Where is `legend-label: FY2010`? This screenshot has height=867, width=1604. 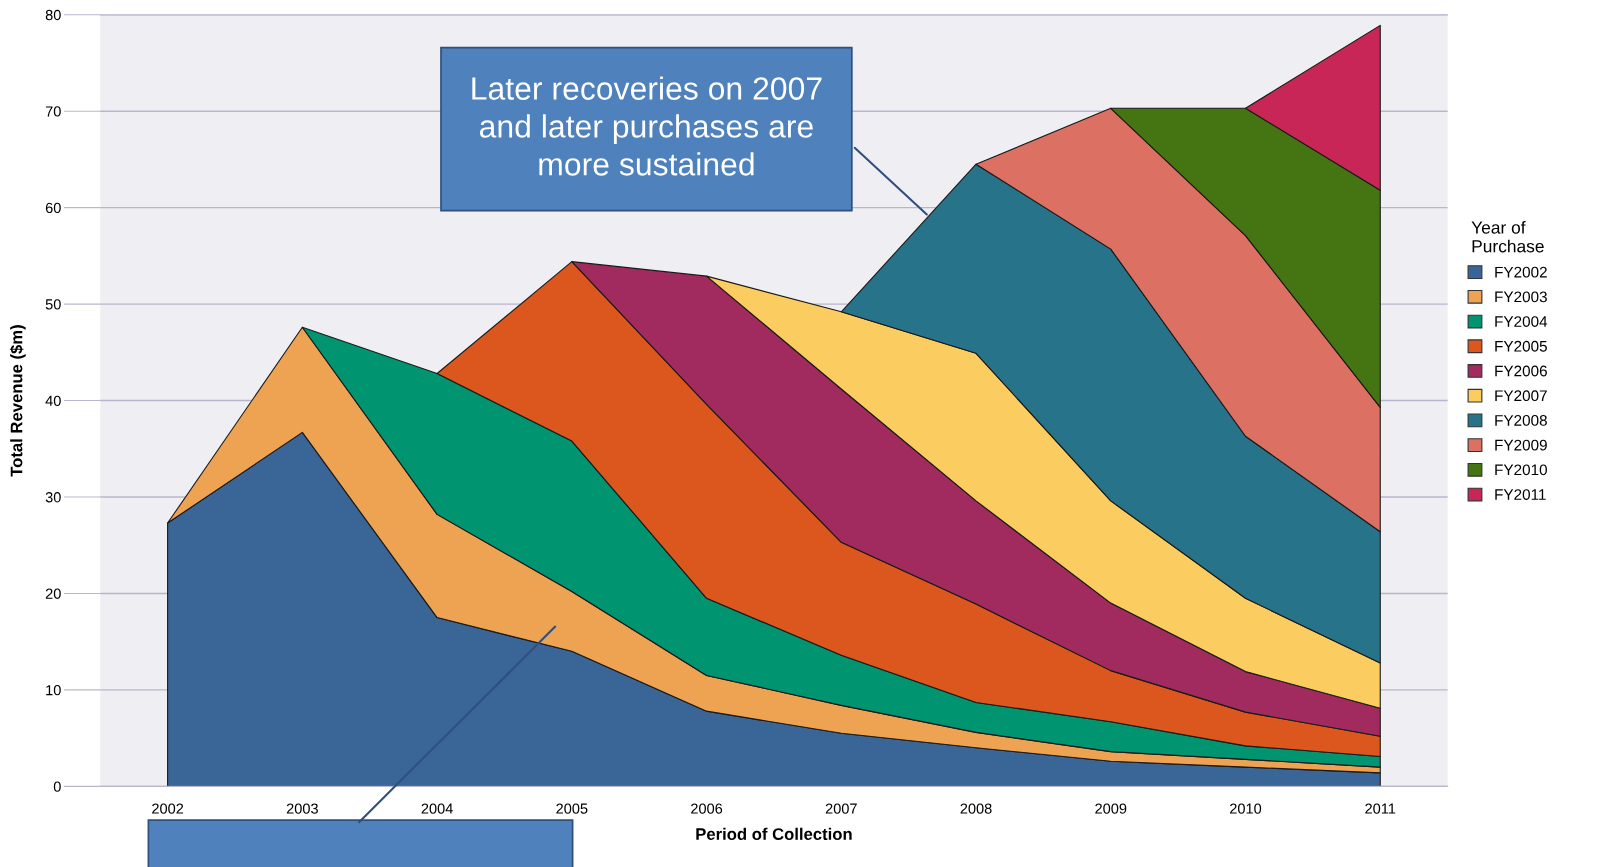 legend-label: FY2010 is located at coordinates (1521, 470).